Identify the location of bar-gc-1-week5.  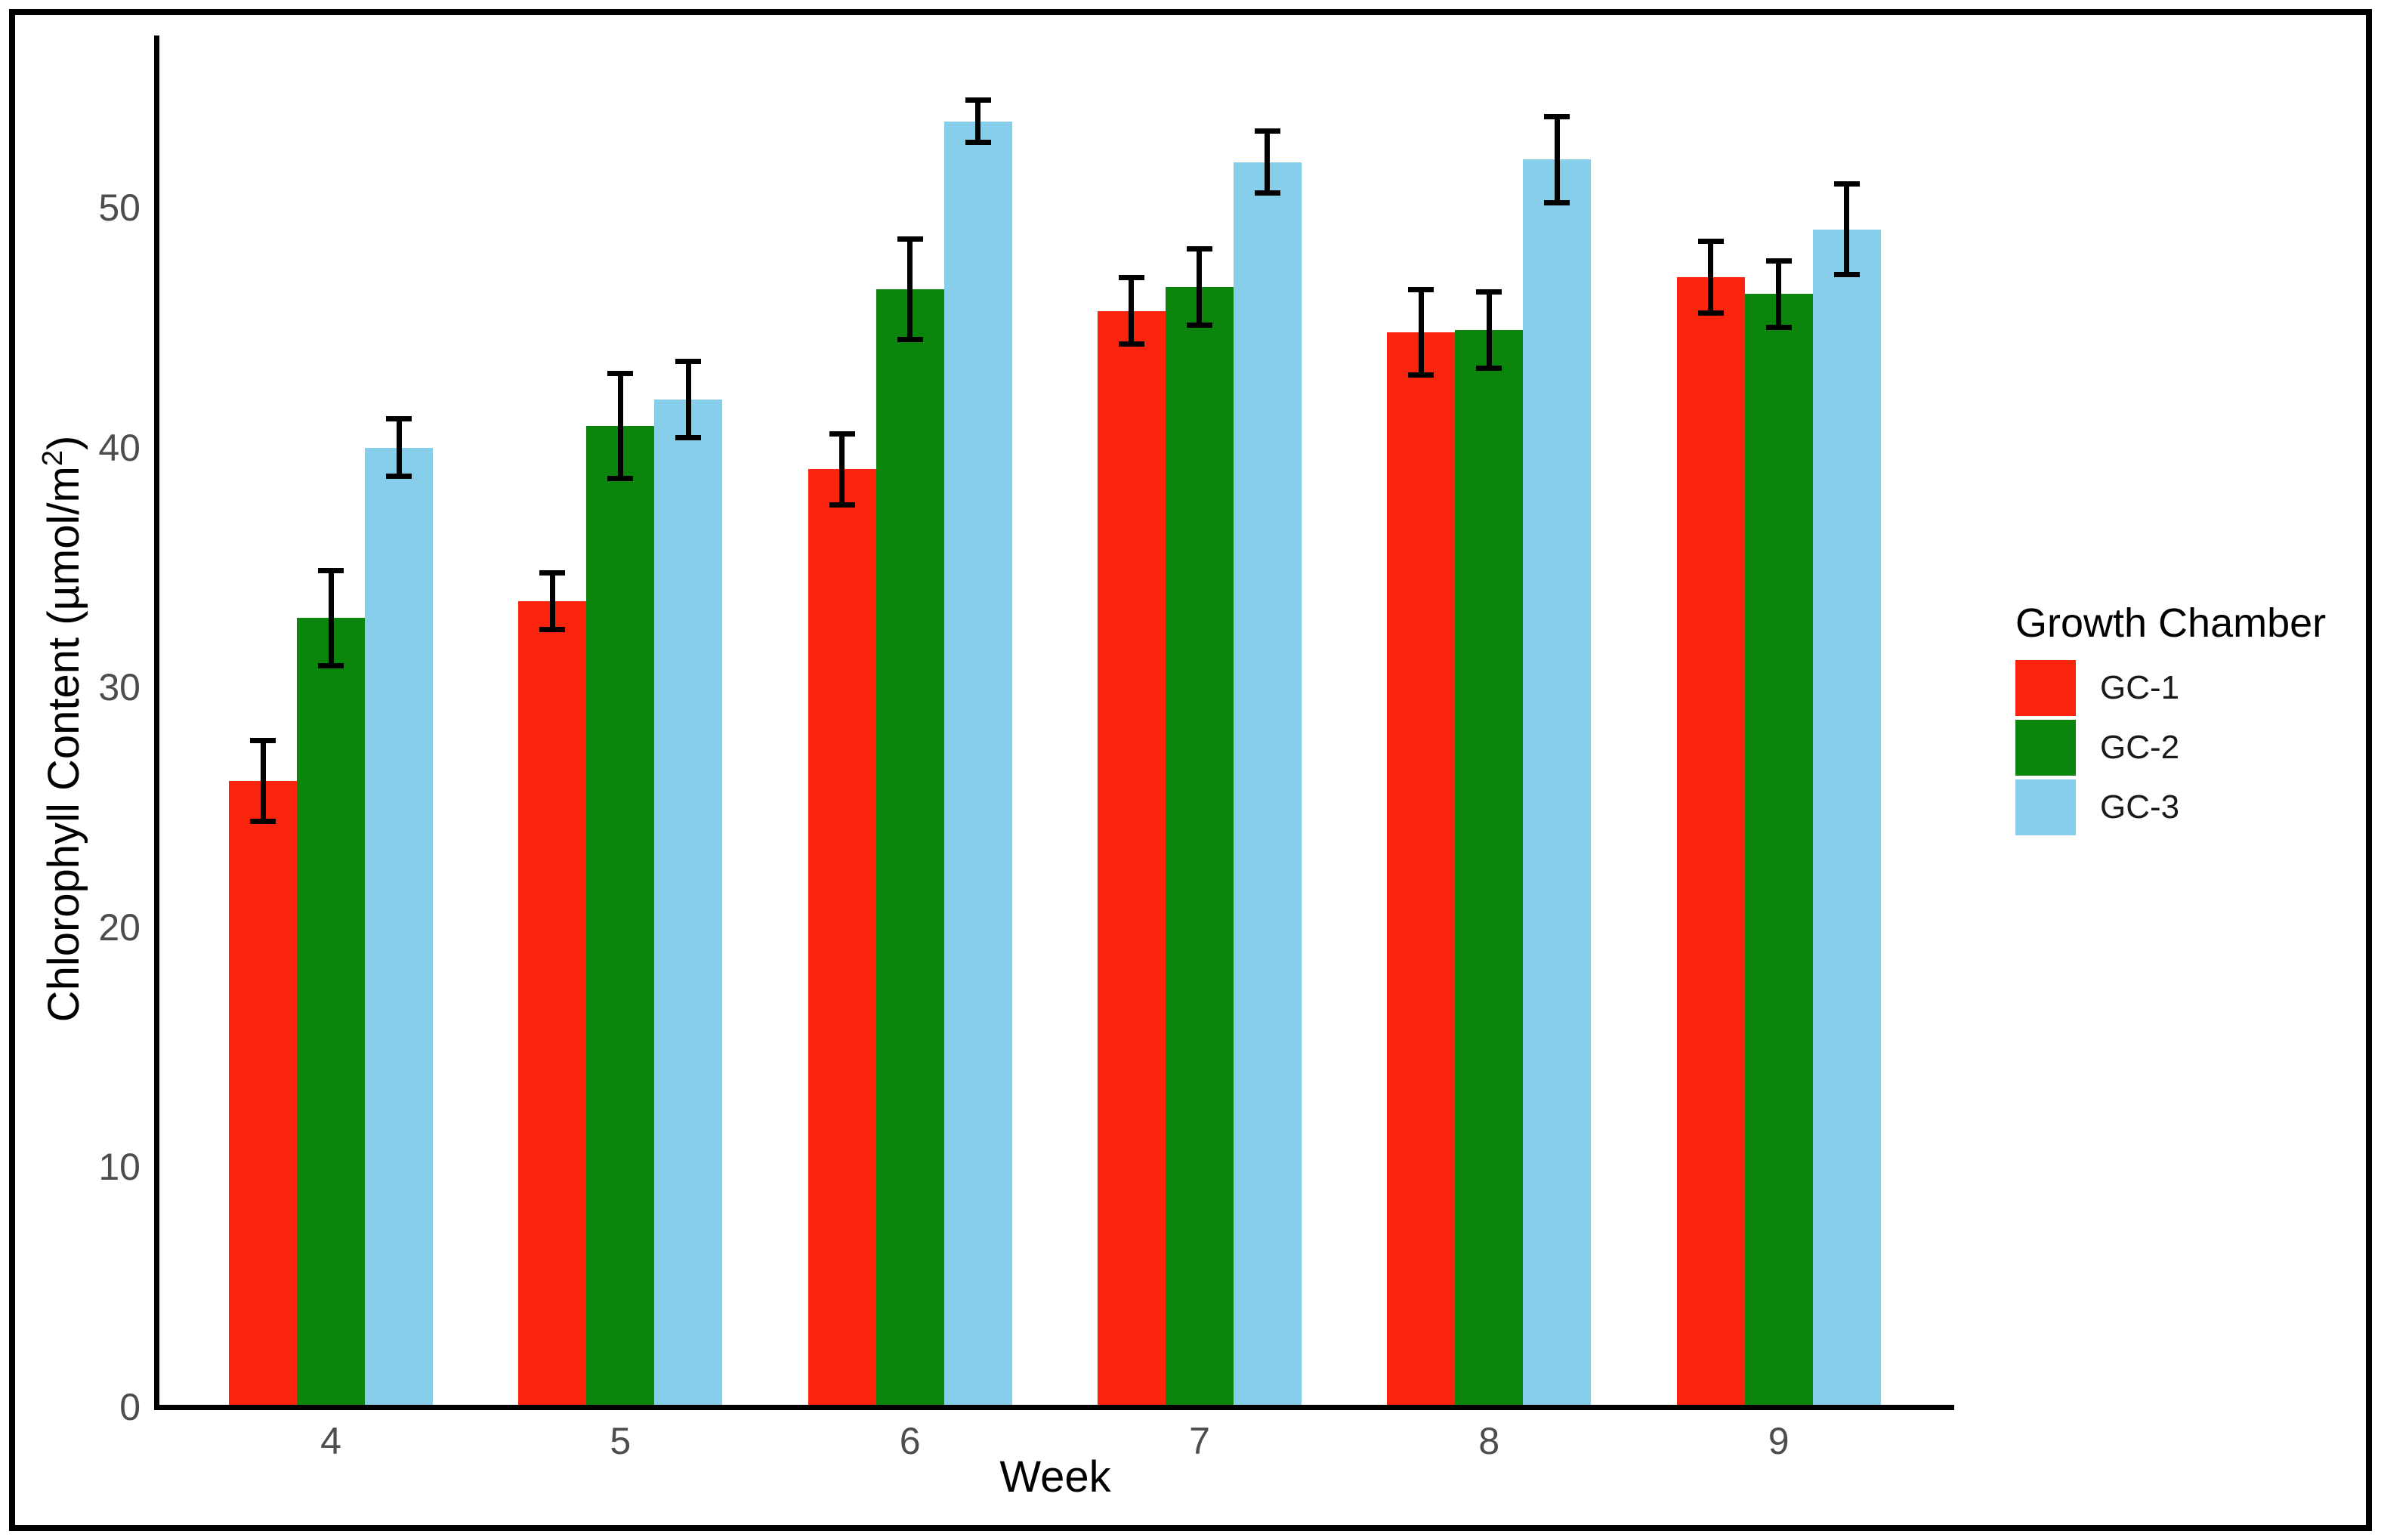
(552, 1005).